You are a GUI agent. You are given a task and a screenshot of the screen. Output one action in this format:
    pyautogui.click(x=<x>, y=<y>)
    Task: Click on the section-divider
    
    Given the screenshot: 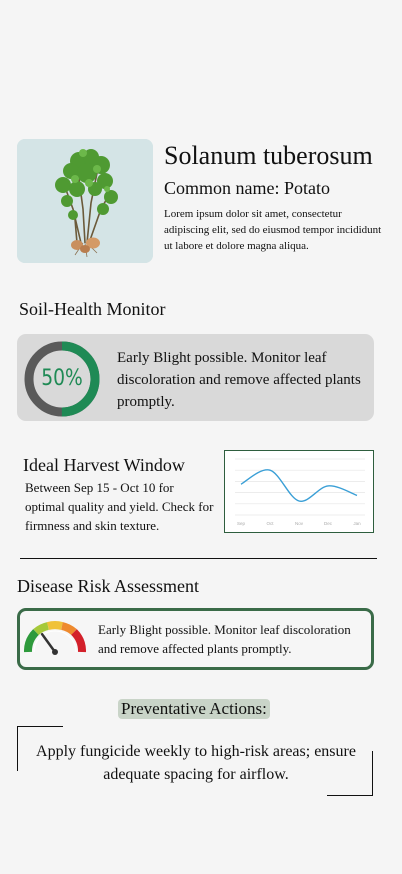 What is the action you would take?
    pyautogui.click(x=198, y=558)
    